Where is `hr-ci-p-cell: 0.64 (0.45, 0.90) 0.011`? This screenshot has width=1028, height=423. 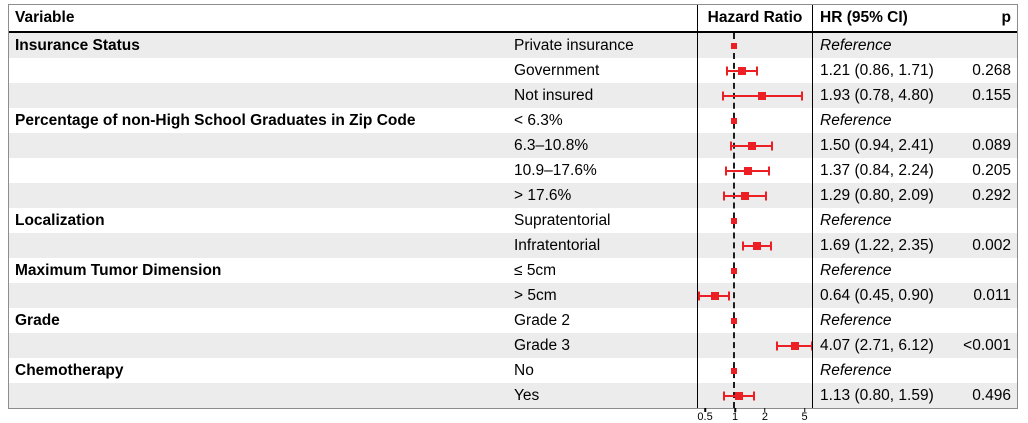
hr-ci-p-cell: 0.64 (0.45, 0.90) 0.011 is located at coordinates (915, 295).